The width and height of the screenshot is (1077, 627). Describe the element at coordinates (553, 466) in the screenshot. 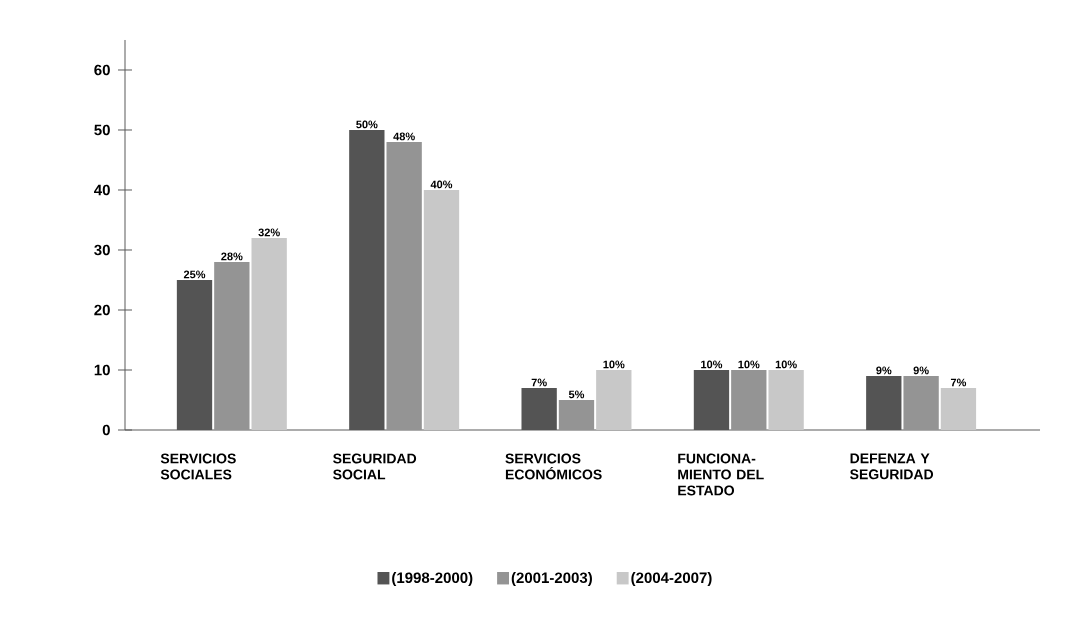

I see `x-tick-label: SERVICIOS ECONÓMICOS` at that location.